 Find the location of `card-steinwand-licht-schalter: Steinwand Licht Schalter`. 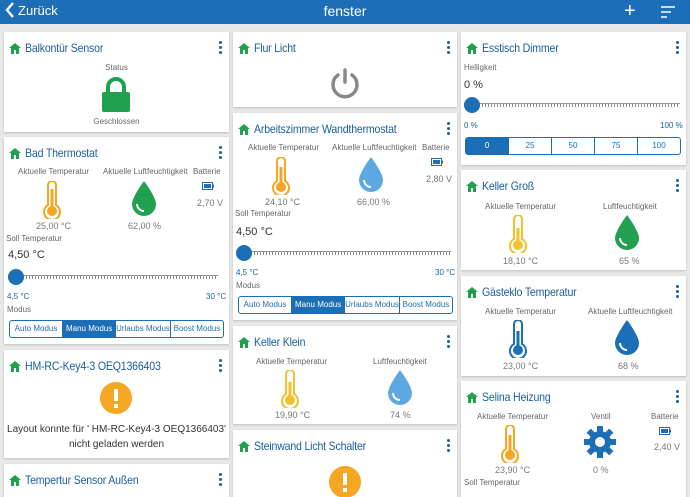

card-steinwand-licht-schalter: Steinwand Licht Schalter is located at coordinates (345, 463).